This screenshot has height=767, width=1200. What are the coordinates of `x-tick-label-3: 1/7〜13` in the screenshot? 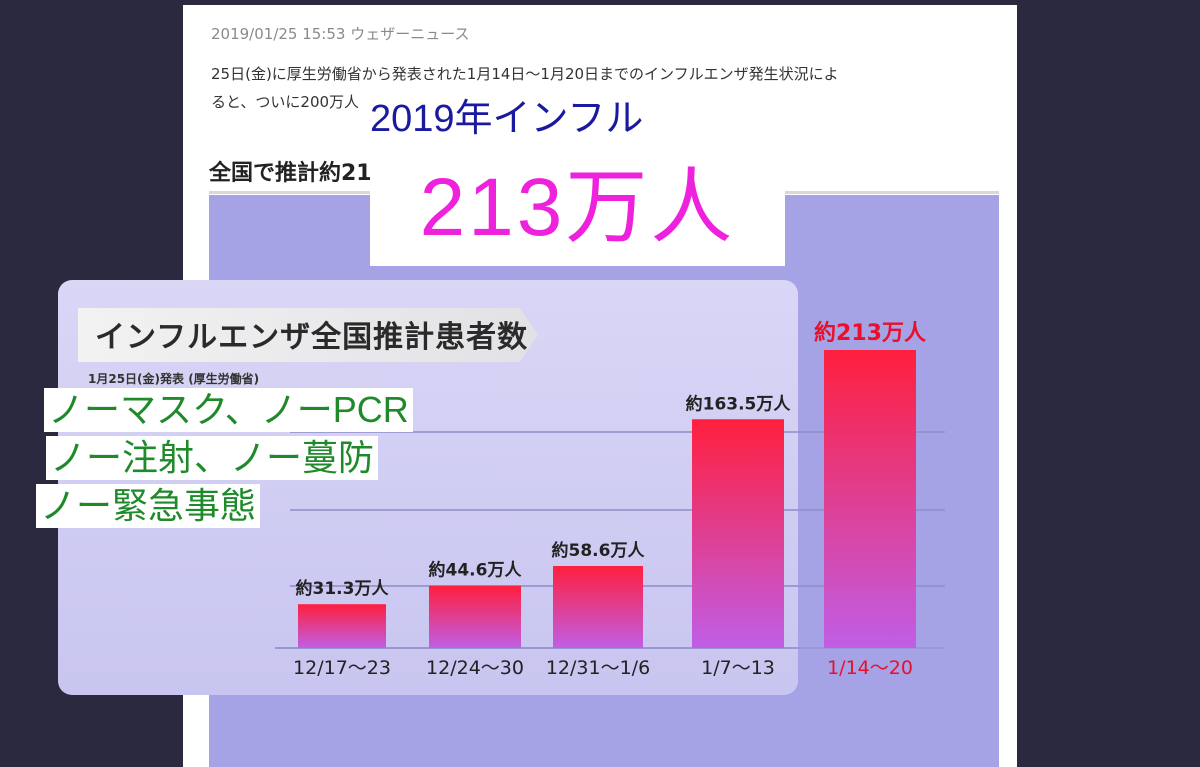 It's located at (738, 668).